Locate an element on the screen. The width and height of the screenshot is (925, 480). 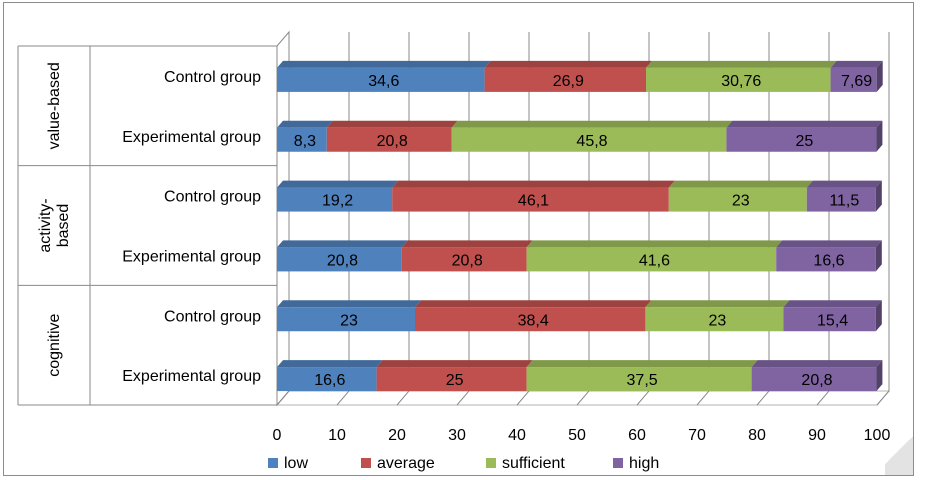
data-label: 15,4 is located at coordinates (832, 320).